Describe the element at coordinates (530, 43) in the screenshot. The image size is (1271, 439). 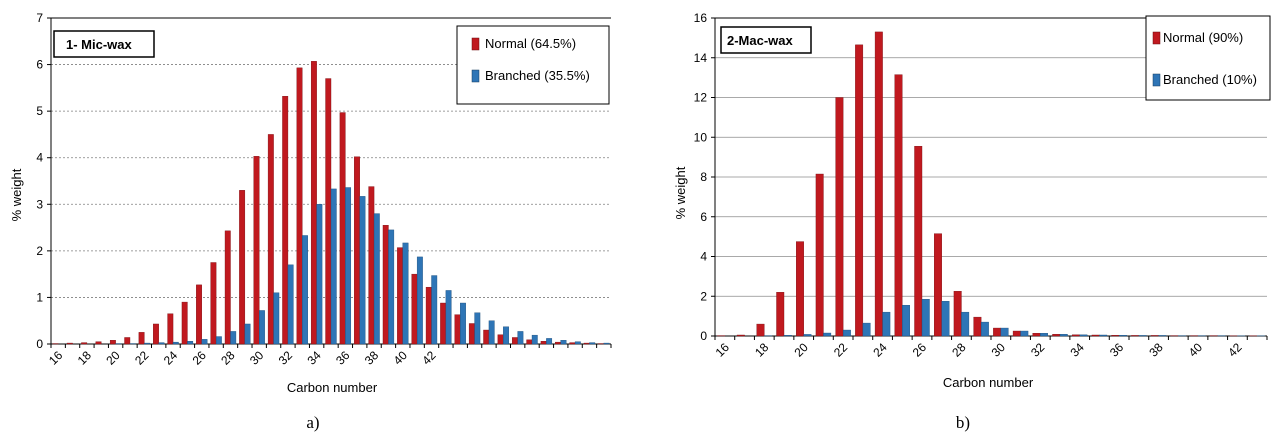
I see `chart-a-legend-normal: Normal (64.5%)` at that location.